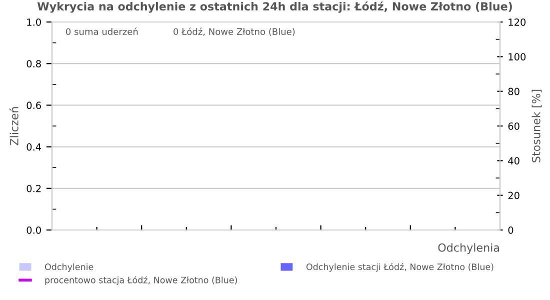  What do you see at coordinates (514, 196) in the screenshot?
I see `y2-tick-label: 20` at bounding box center [514, 196].